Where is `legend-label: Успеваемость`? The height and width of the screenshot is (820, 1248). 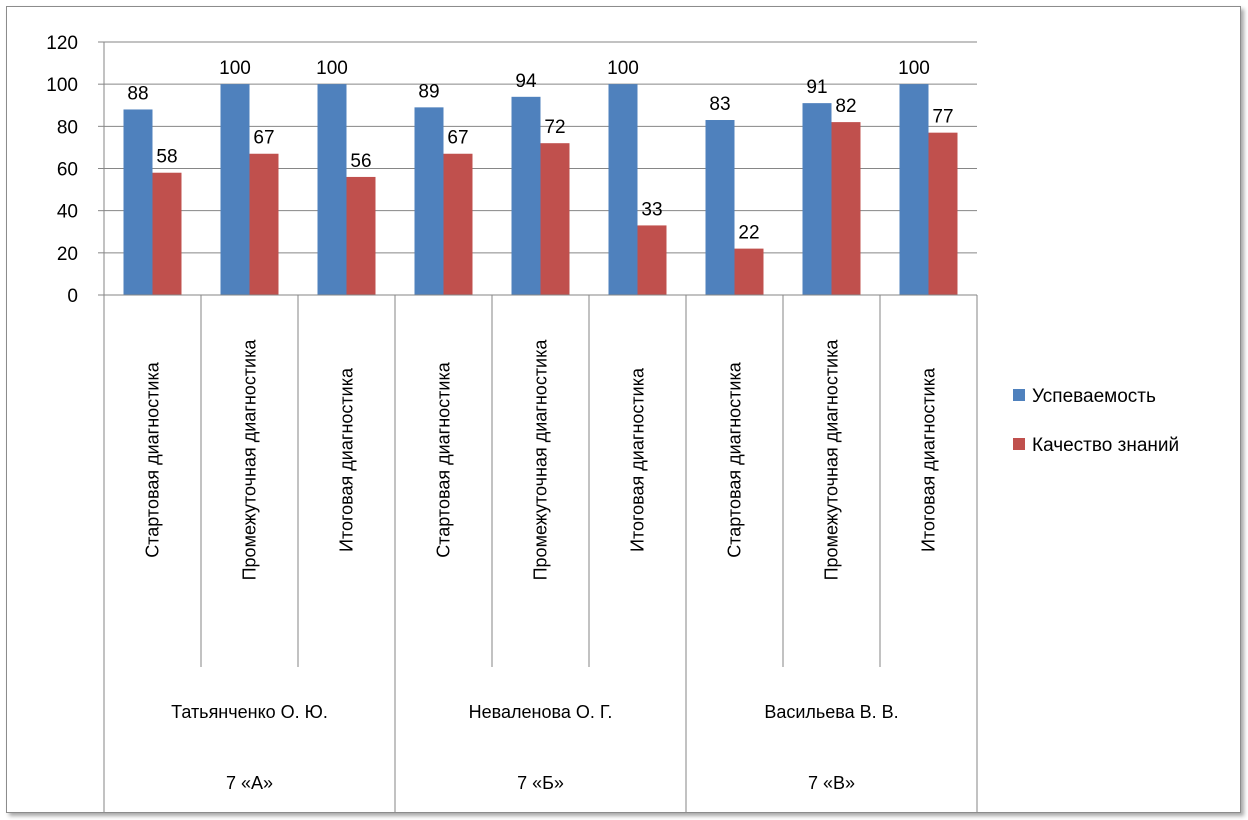 legend-label: Успеваемость is located at coordinates (1094, 396).